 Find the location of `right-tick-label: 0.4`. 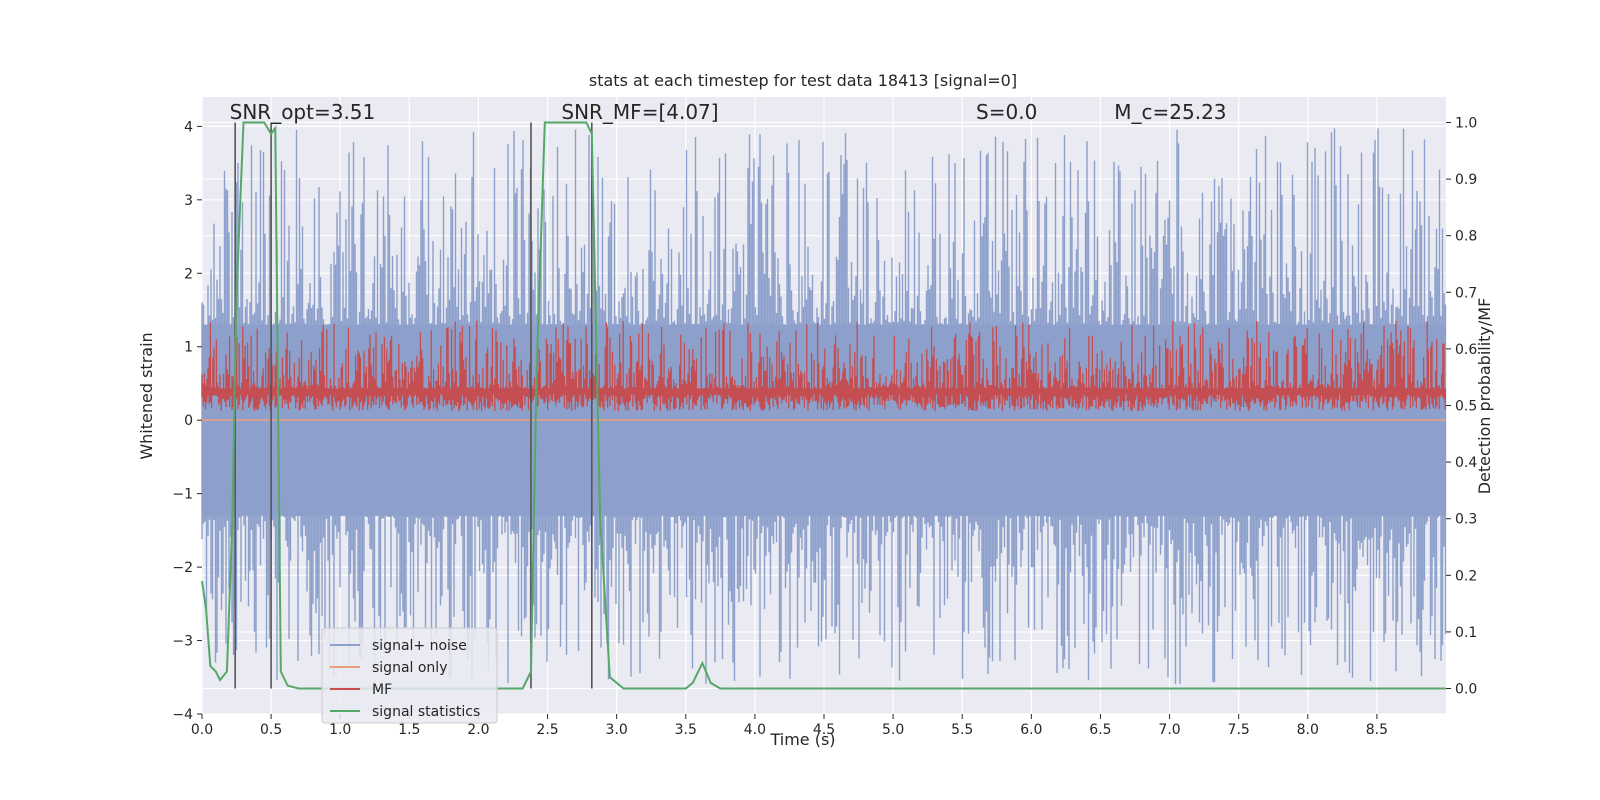

right-tick-label: 0.4 is located at coordinates (1466, 463).